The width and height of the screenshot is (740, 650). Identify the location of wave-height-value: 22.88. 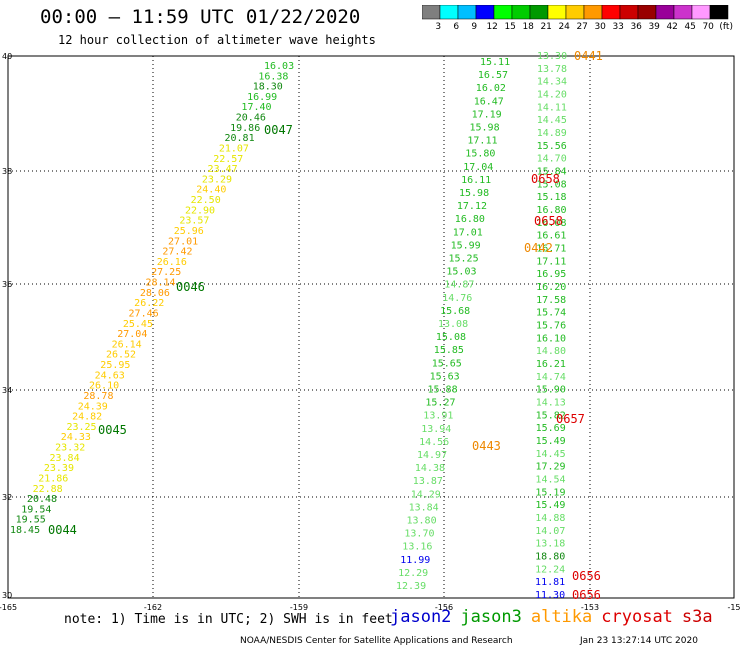
(48, 489).